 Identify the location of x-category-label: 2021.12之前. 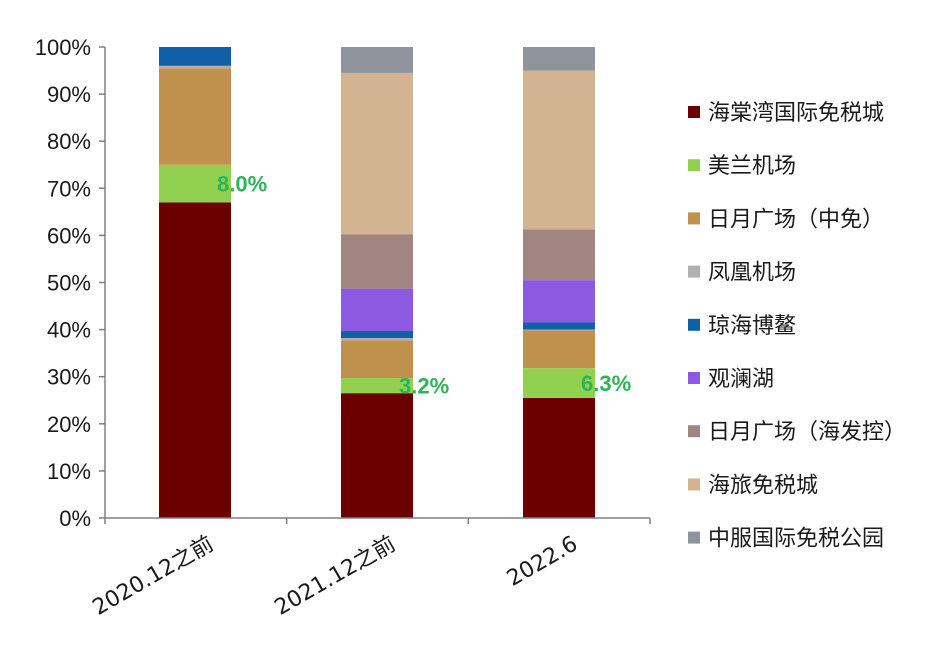
(335, 576).